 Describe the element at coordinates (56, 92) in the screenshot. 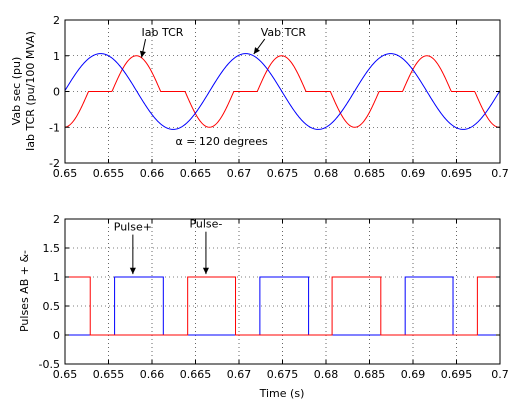

I see `top-ytick-label: 0` at that location.